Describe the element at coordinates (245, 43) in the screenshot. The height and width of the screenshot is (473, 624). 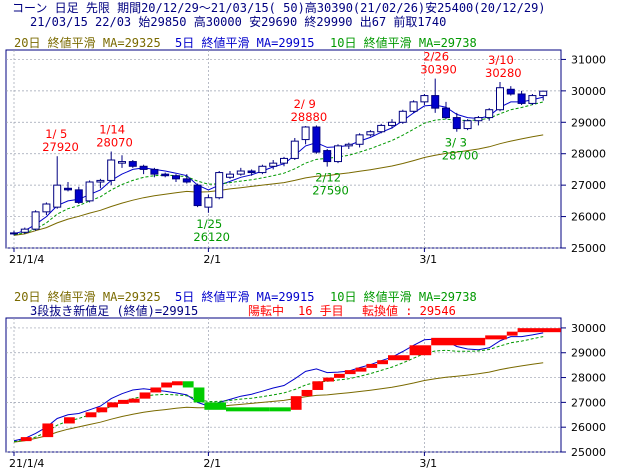
I see `top-legend-ma5: 5日 終値平滑 MA=29915` at that location.